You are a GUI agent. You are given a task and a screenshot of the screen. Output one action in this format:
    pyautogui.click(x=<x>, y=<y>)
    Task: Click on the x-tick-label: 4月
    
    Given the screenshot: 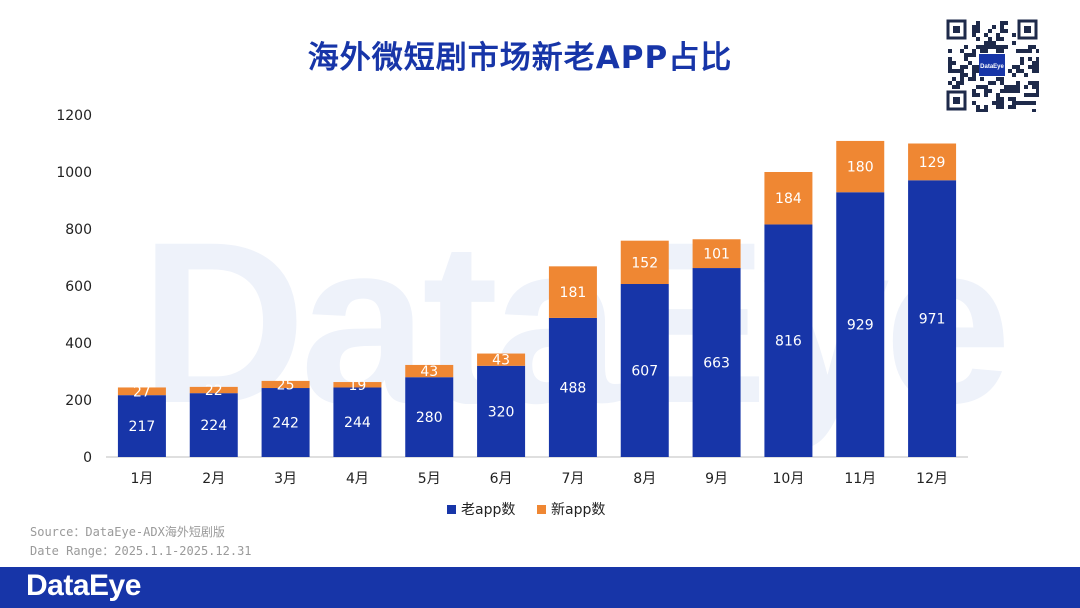 What is the action you would take?
    pyautogui.click(x=357, y=479)
    